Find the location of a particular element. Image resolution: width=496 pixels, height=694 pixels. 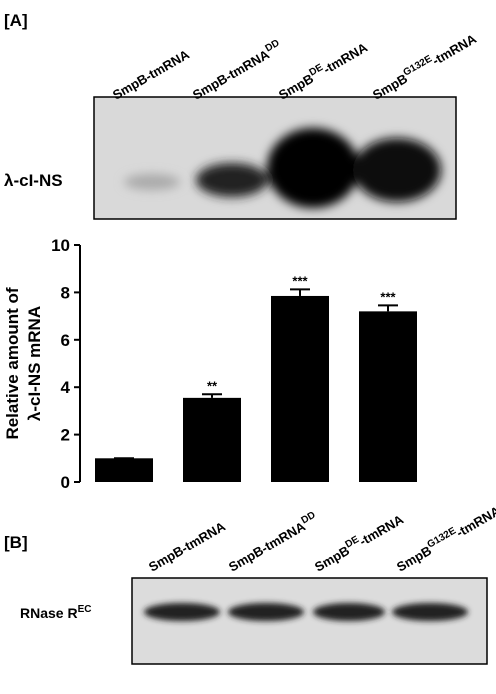

y-tick-label: 0 is located at coordinates (65, 482).